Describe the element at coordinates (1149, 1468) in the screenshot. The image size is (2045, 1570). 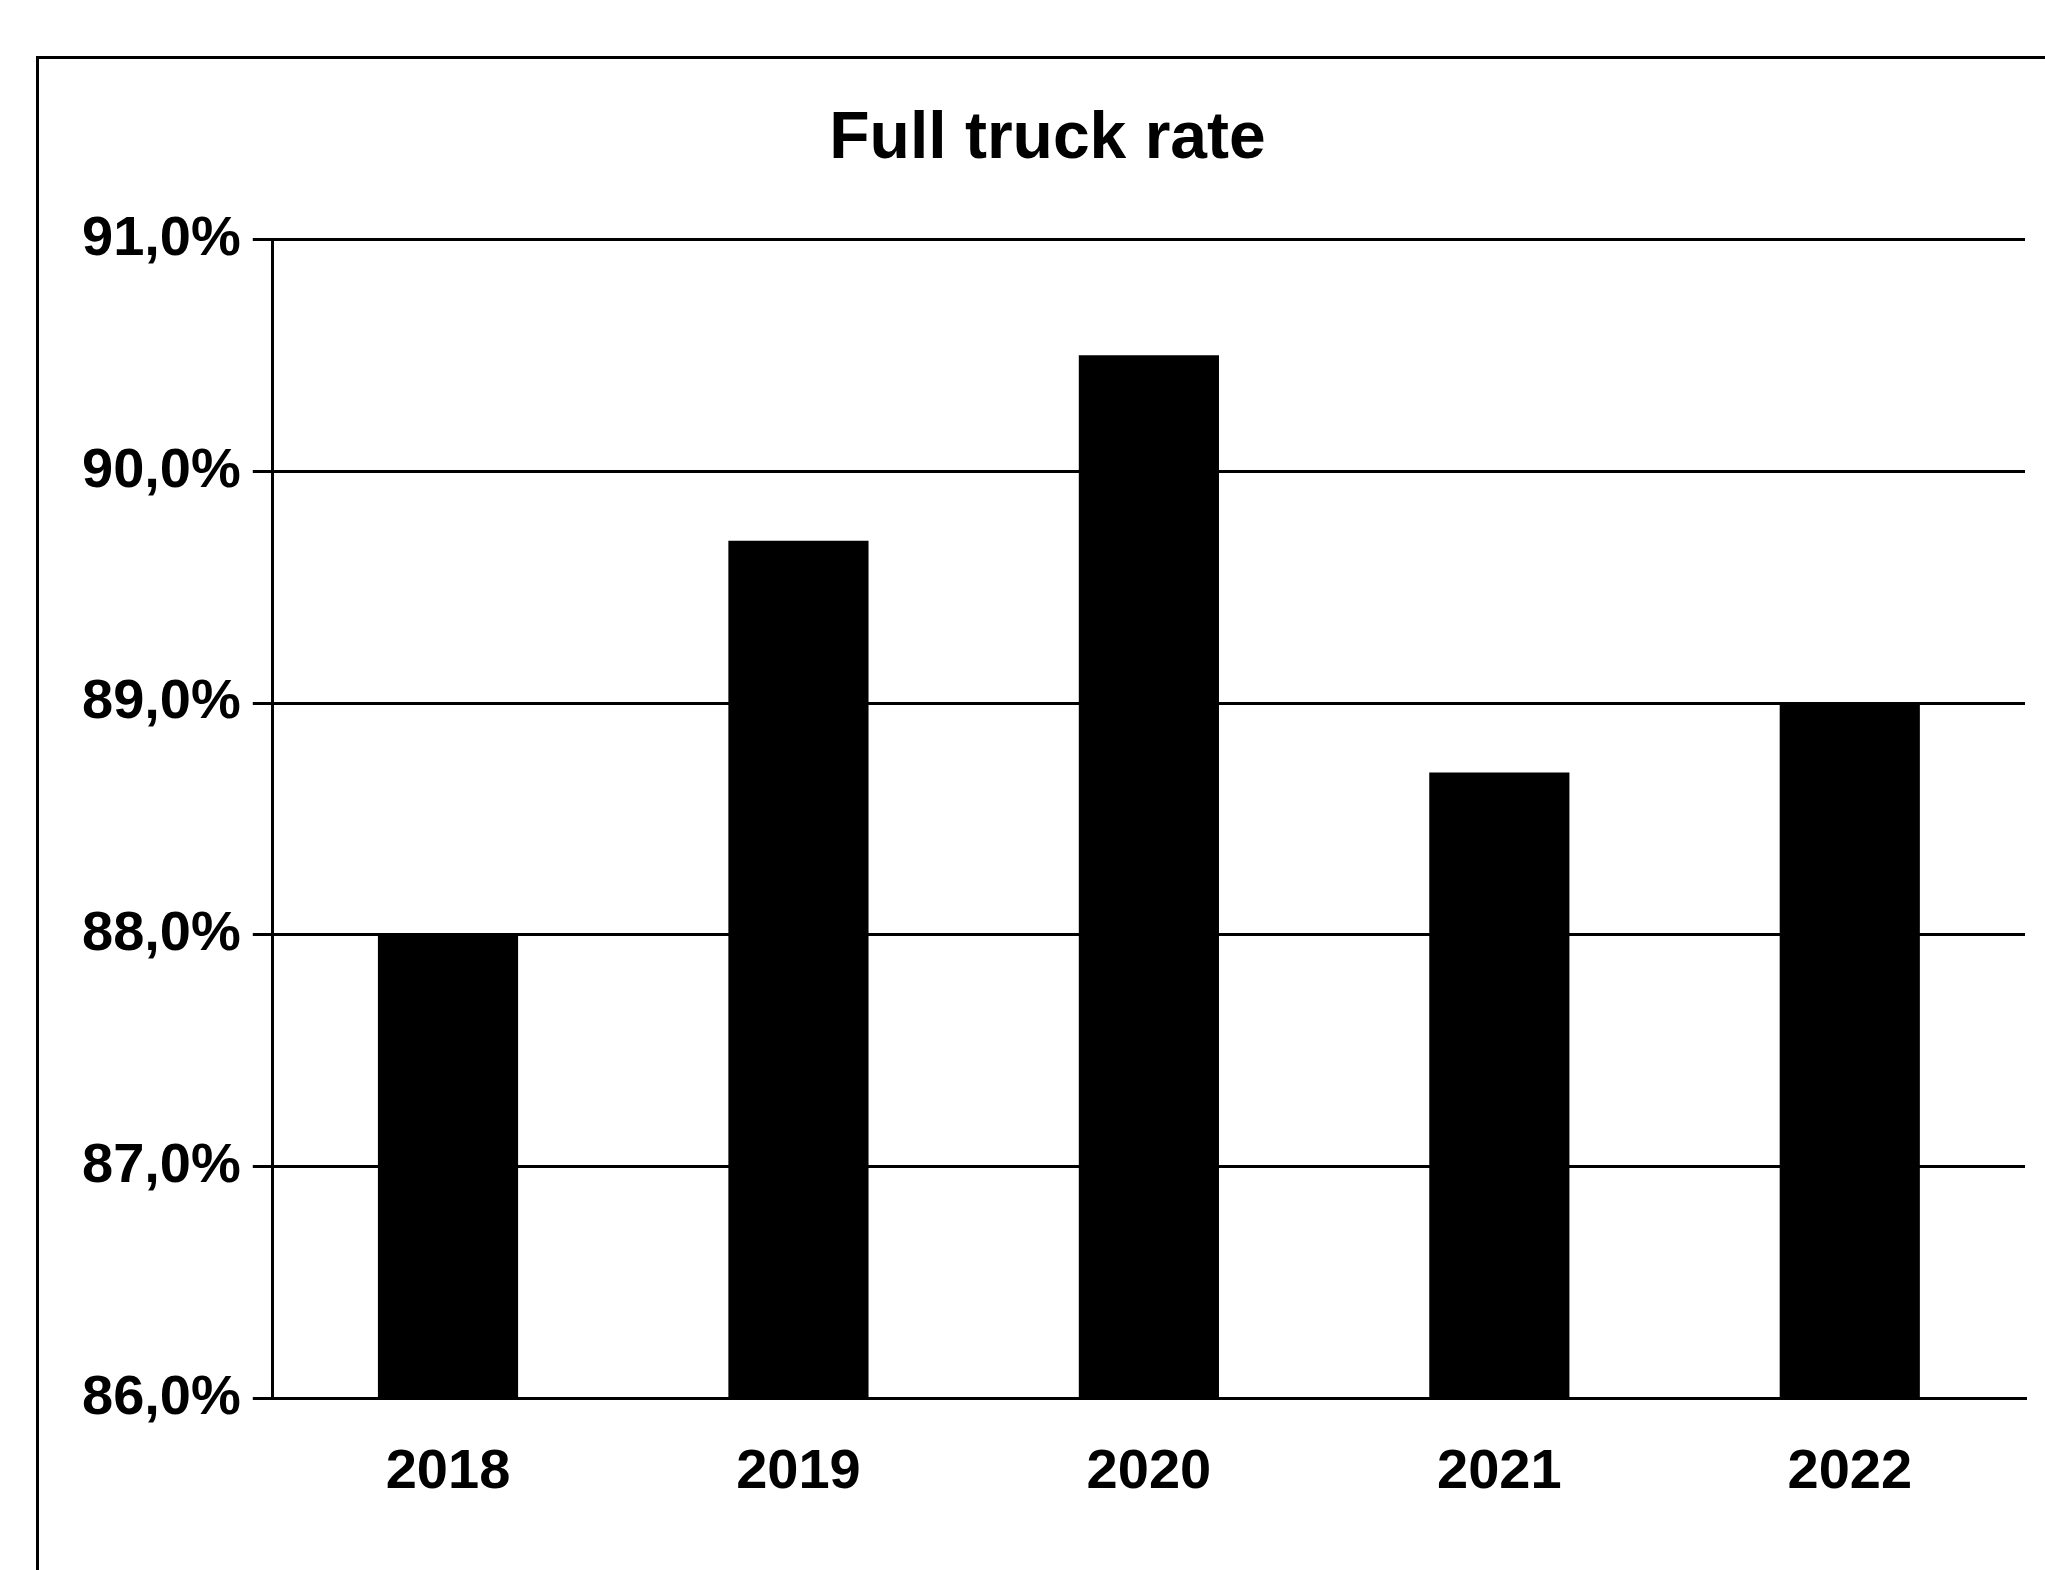
I see `x-tick-label: 2020` at that location.